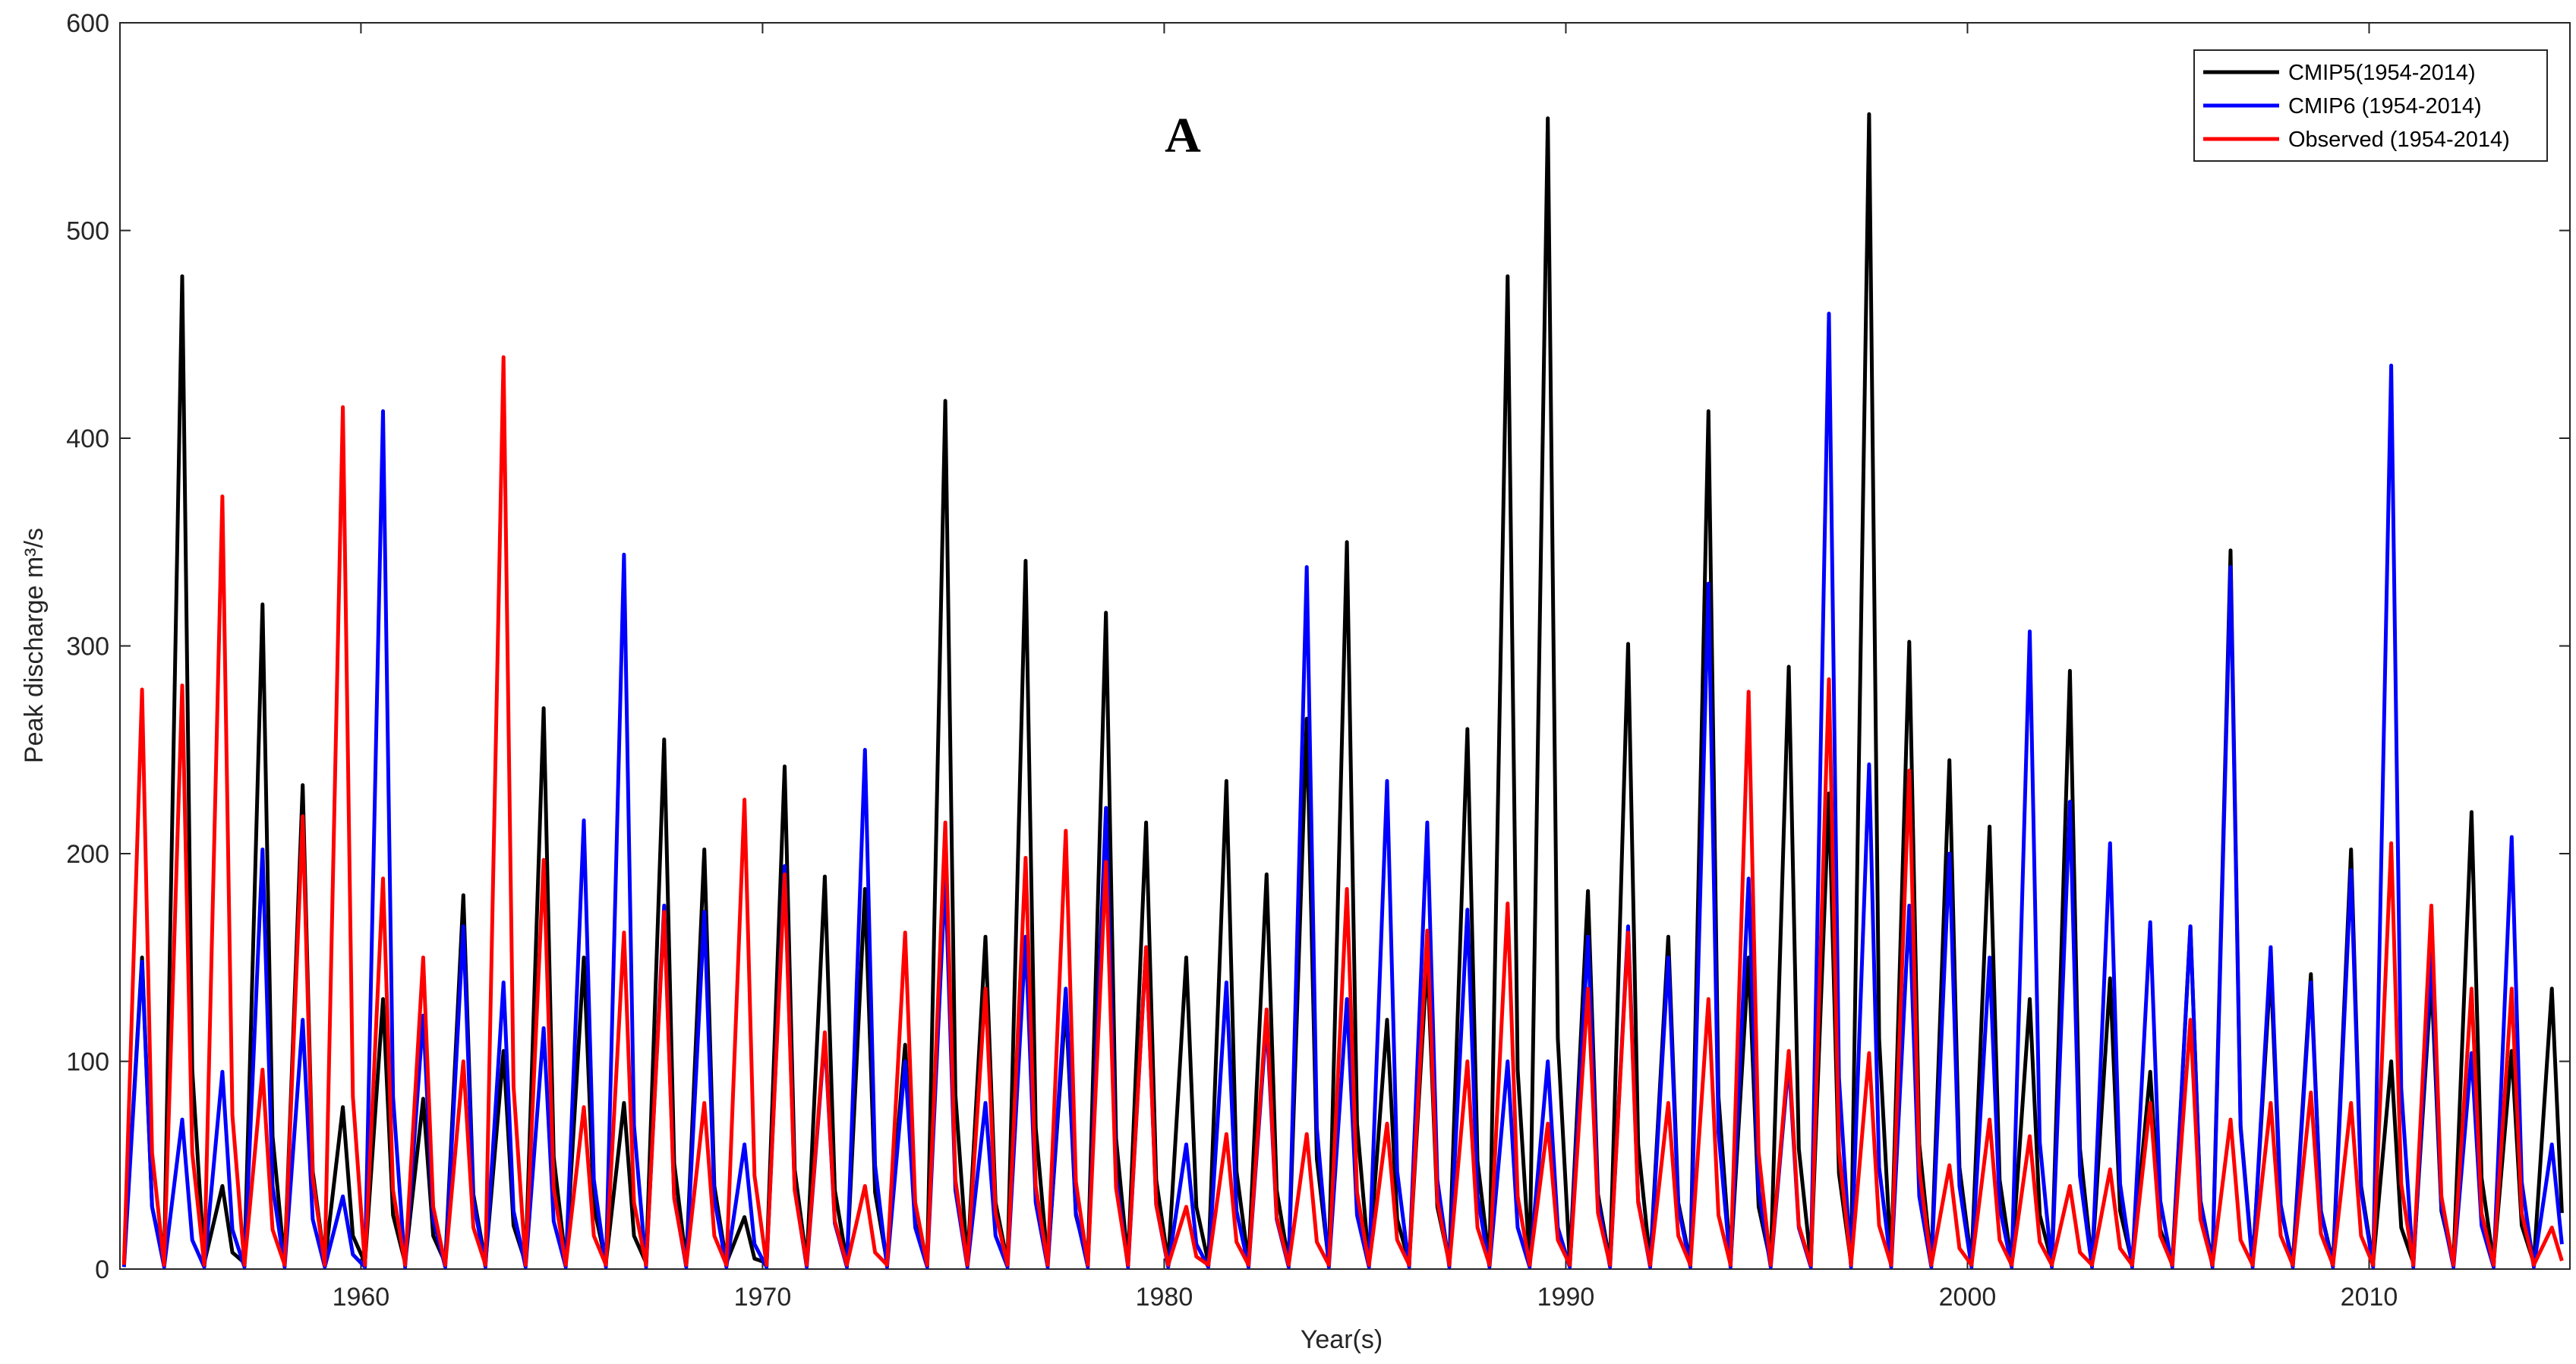  I want to click on y-tick-label: 0, so click(102, 1269).